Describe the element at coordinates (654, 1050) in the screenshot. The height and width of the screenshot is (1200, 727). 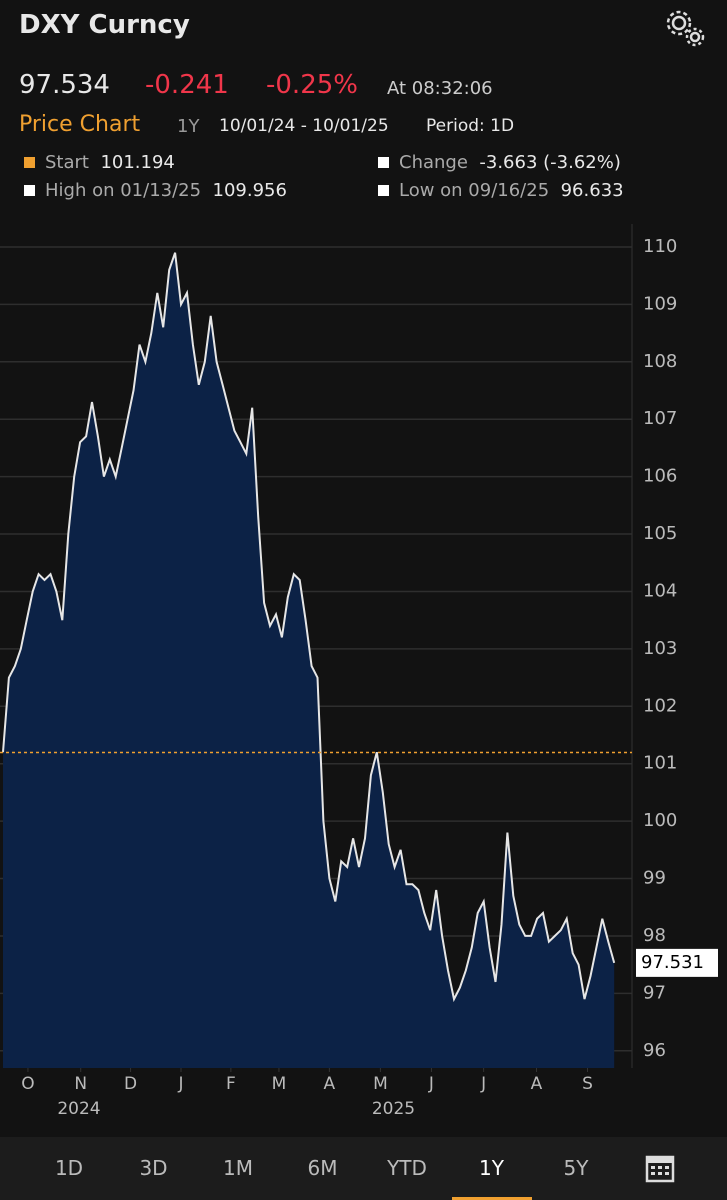
I see `y-tick-label: 96` at that location.